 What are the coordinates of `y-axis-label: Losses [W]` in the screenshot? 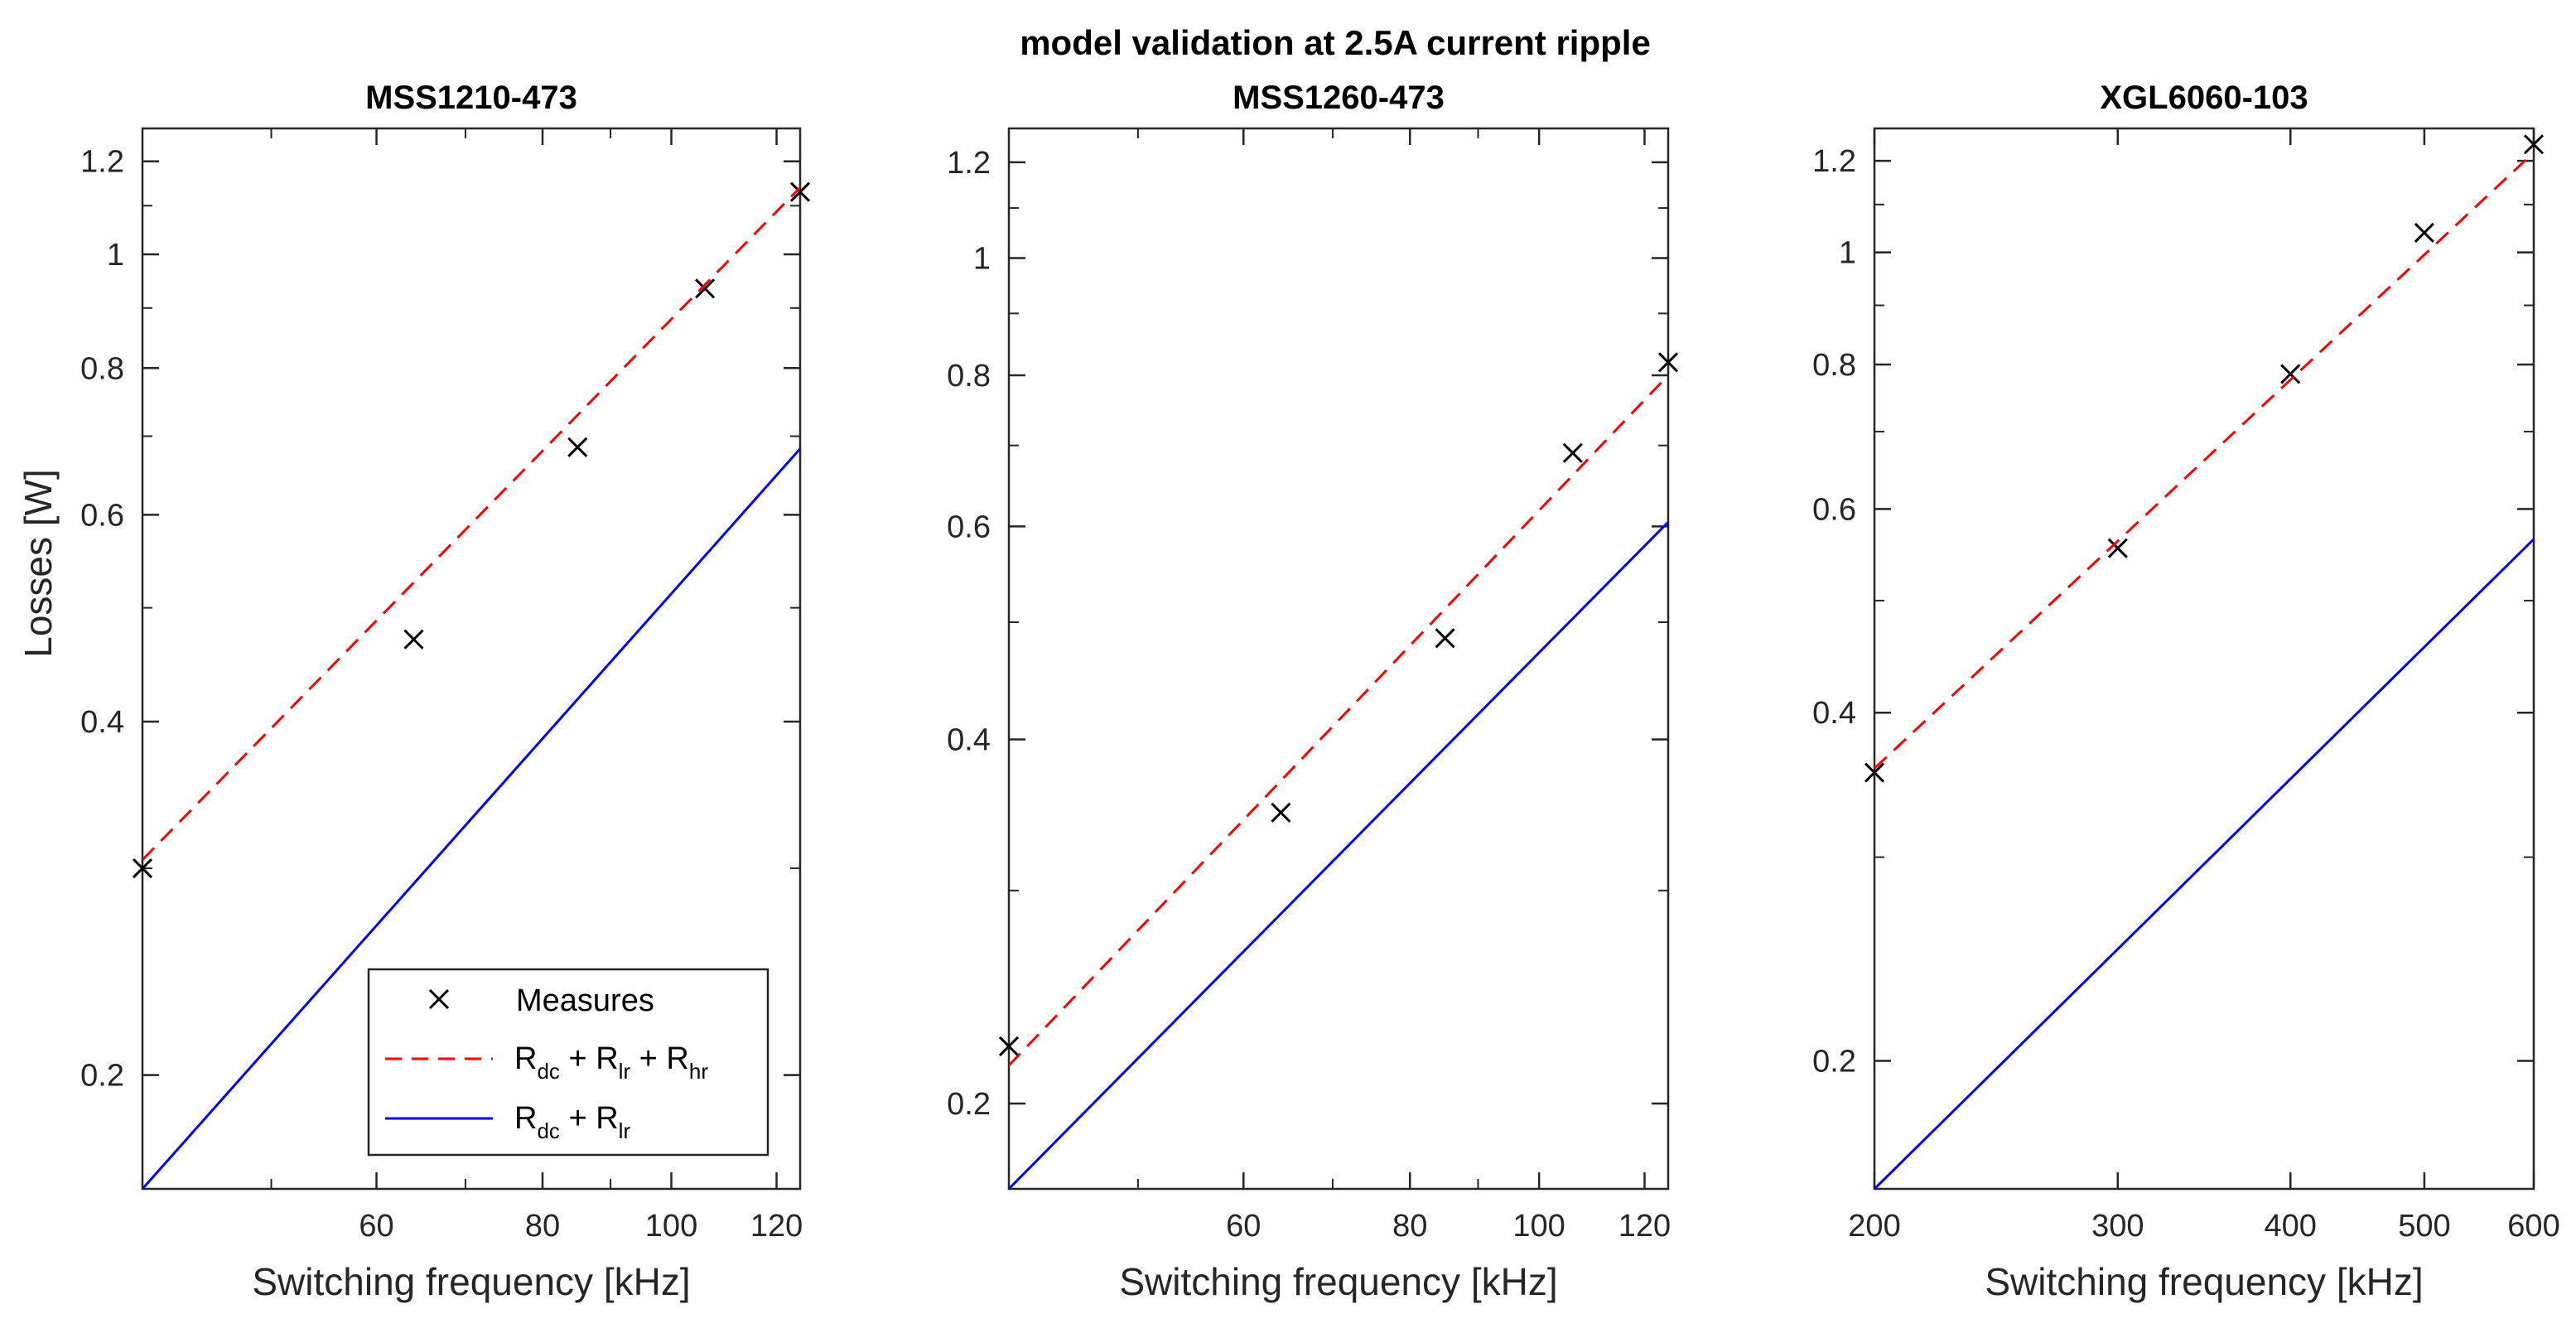 It's located at (38, 563).